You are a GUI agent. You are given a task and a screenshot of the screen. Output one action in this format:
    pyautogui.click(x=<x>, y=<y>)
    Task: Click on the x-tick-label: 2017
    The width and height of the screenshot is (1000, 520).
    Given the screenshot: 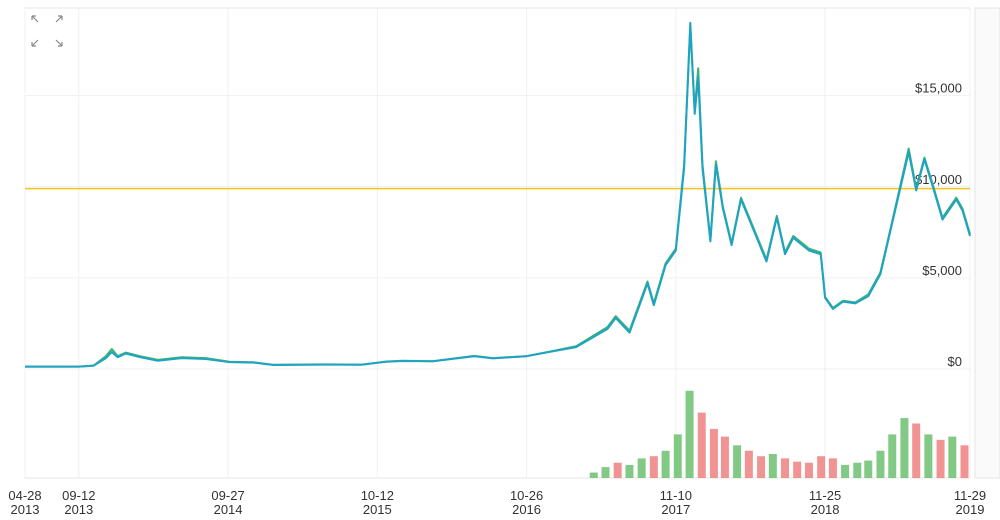 What is the action you would take?
    pyautogui.click(x=675, y=508)
    